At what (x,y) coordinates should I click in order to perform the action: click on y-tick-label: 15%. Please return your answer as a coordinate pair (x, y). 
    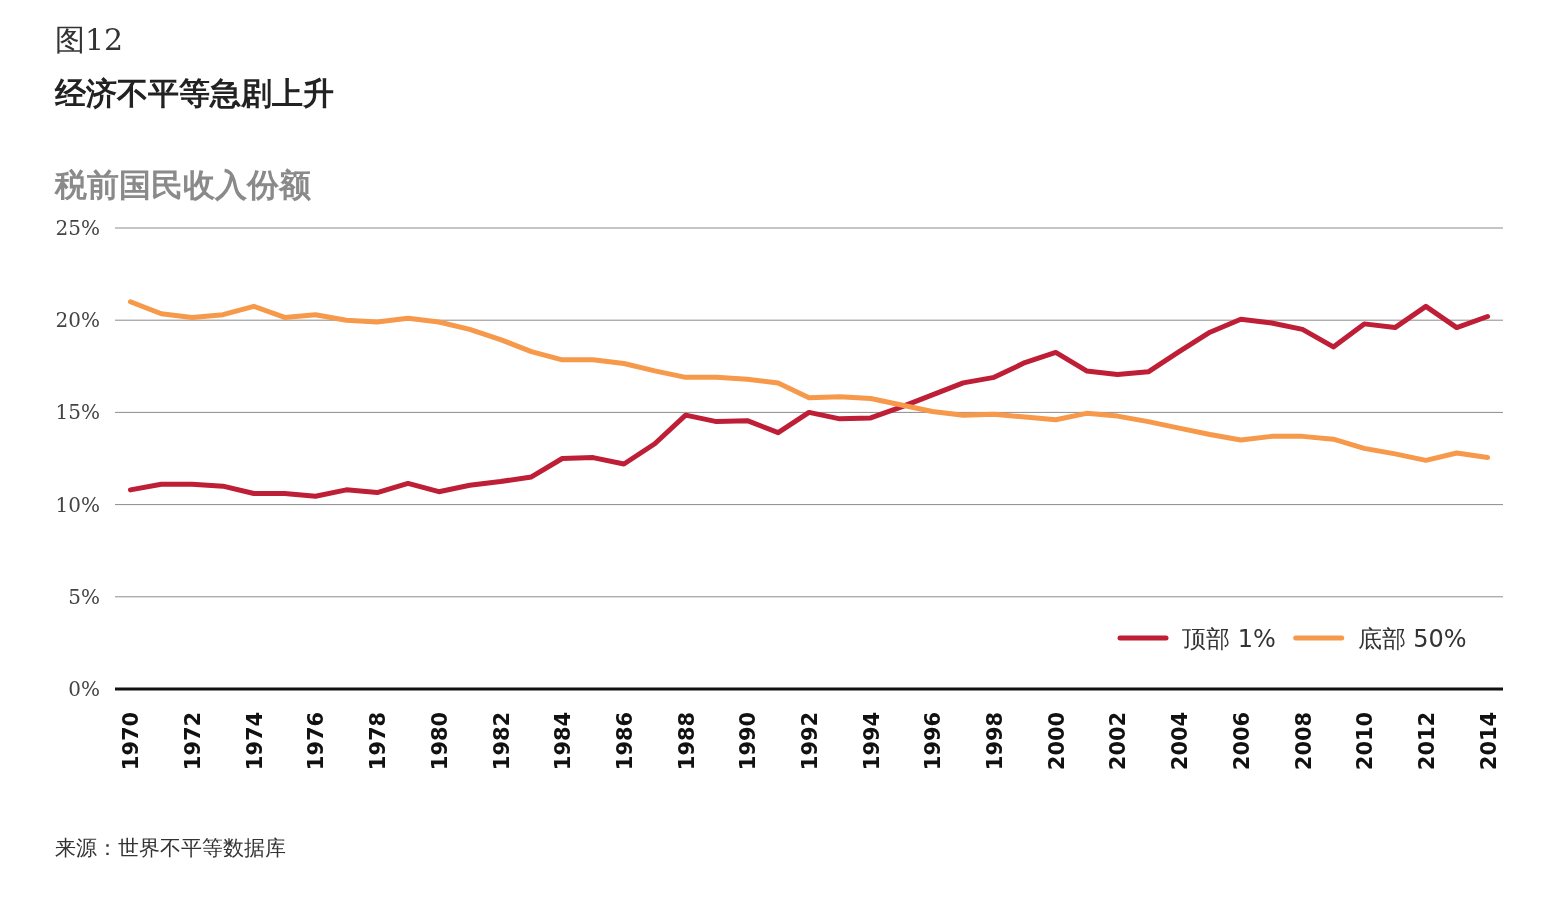
    Looking at the image, I should click on (77, 412).